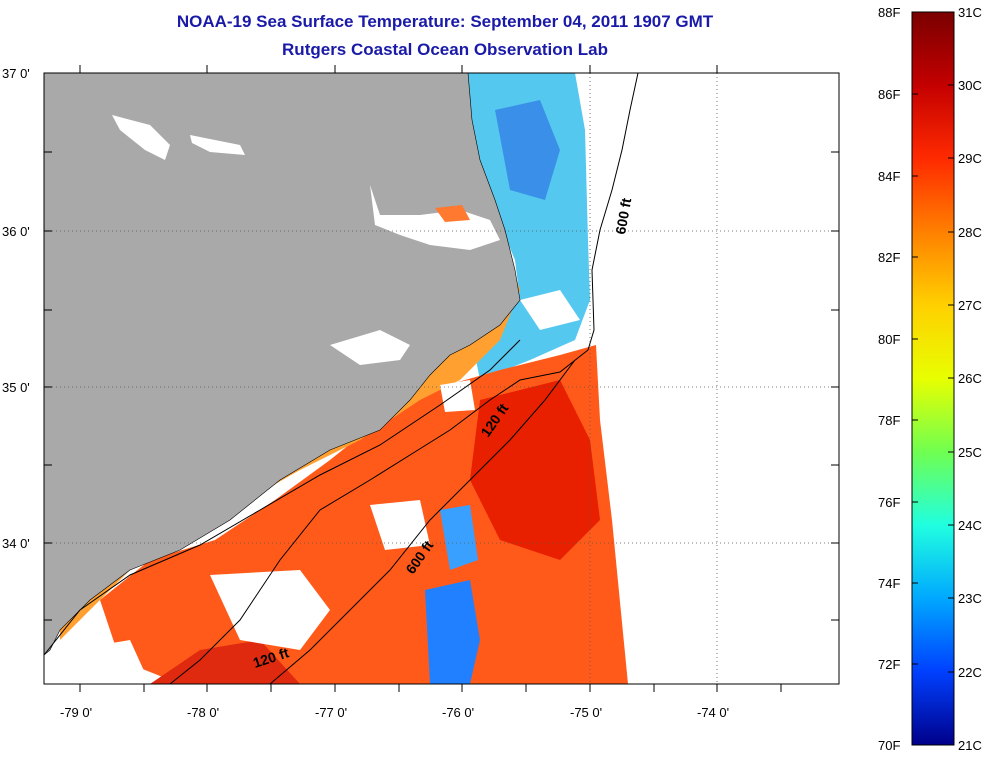 The height and width of the screenshot is (761, 992). I want to click on sst-cold-filament, so click(452, 632).